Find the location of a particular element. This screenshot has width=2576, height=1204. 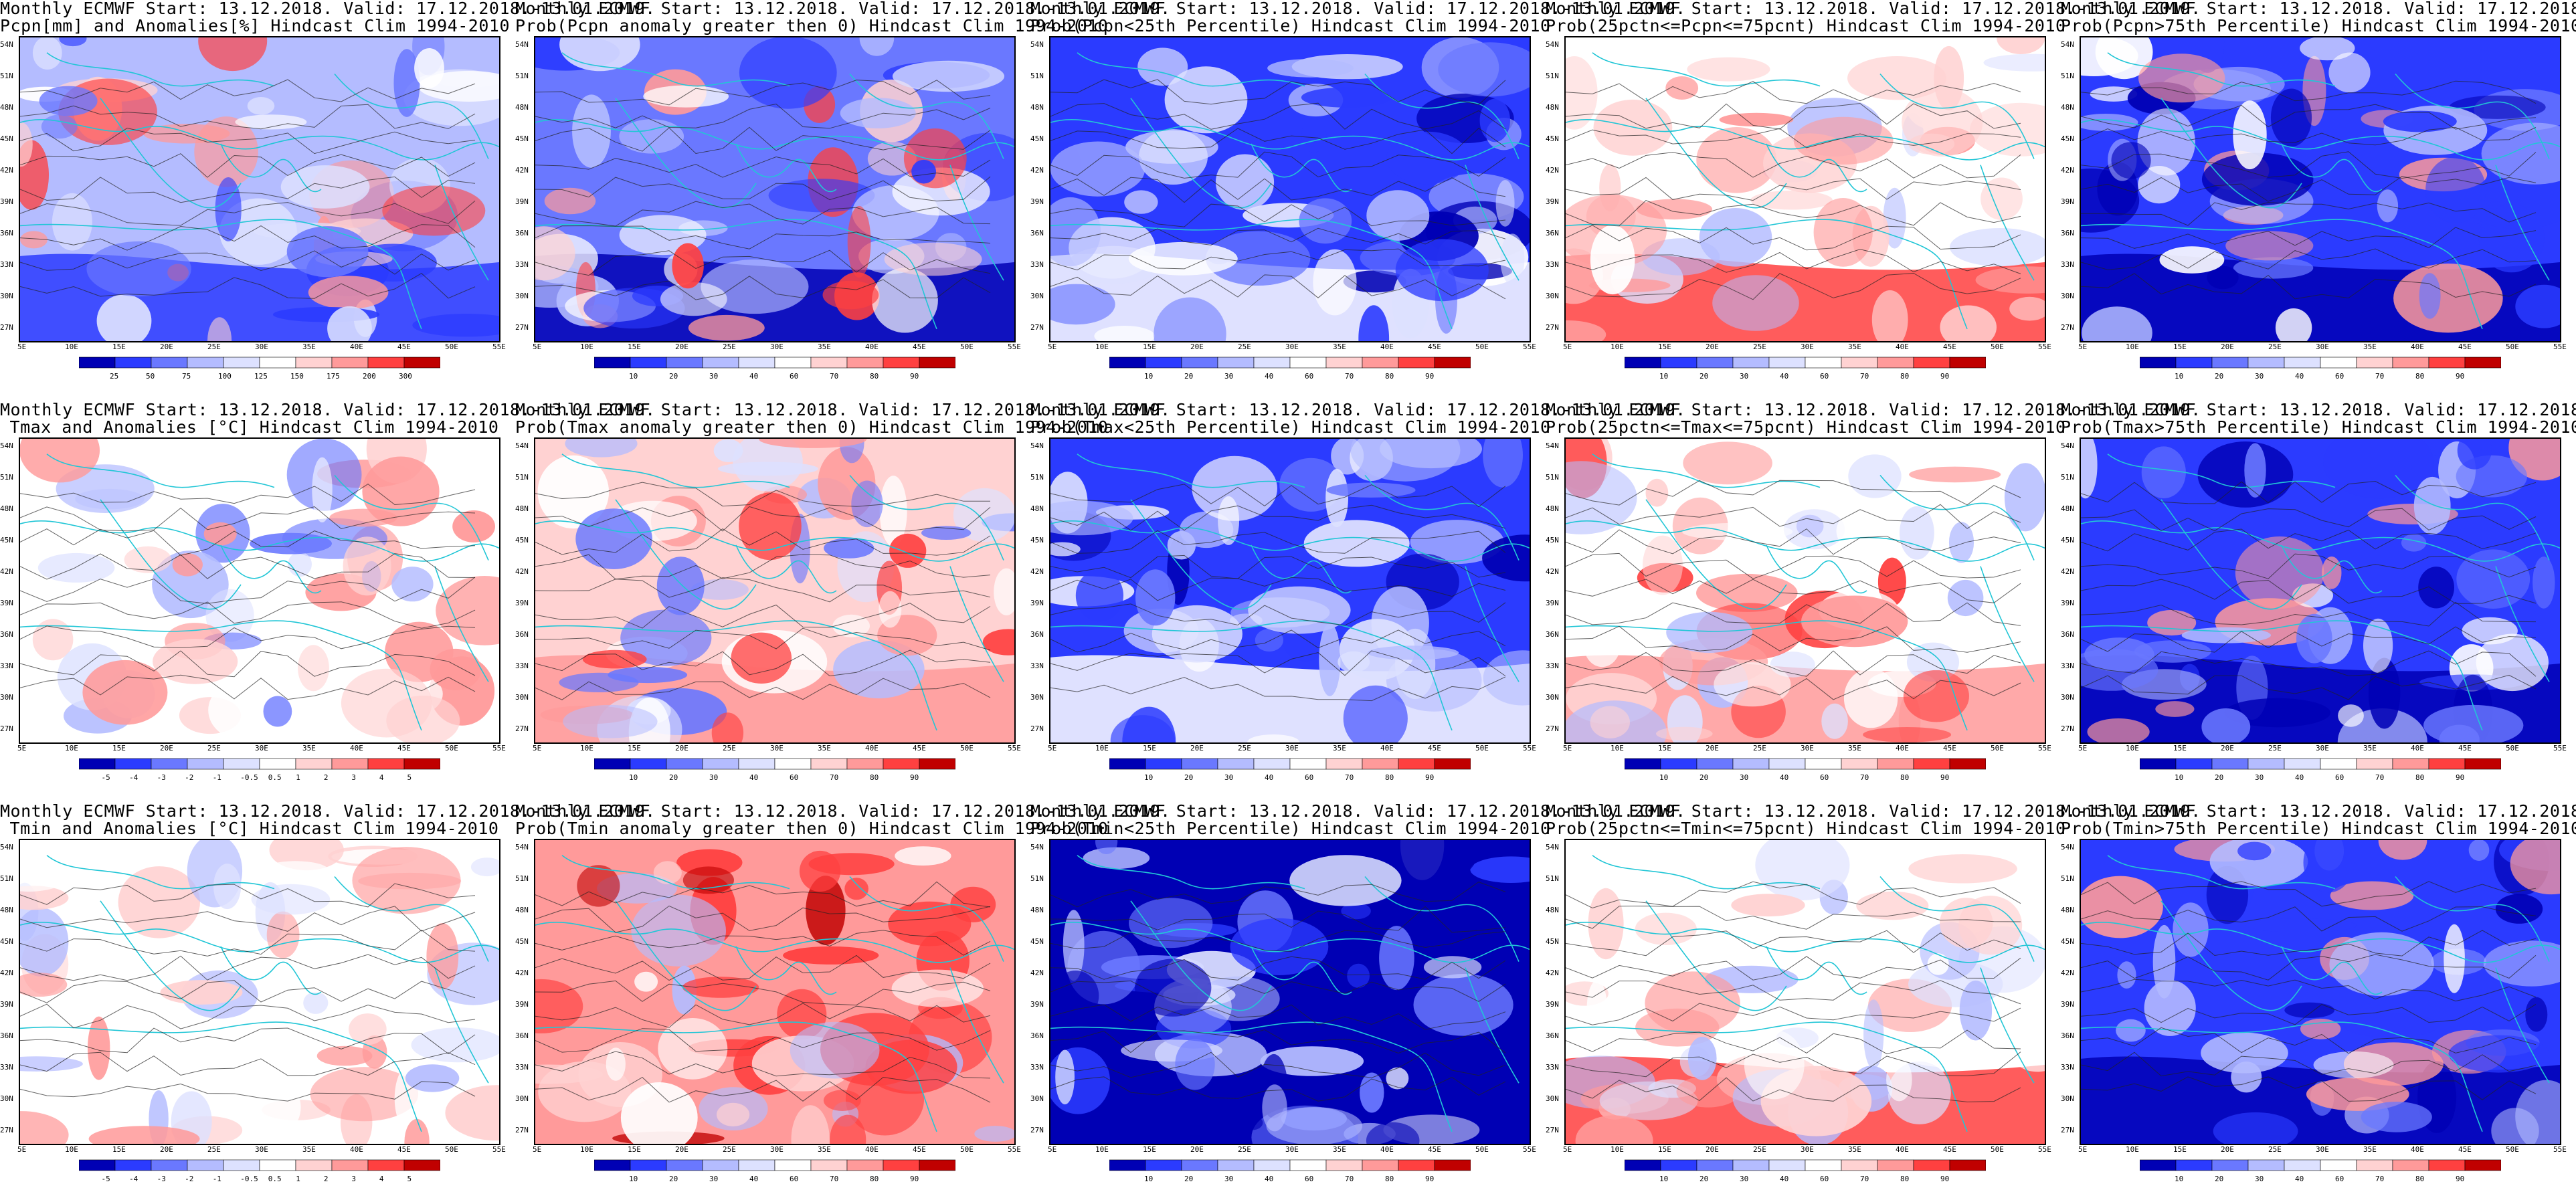

colorbar-tick-label: -1 is located at coordinates (217, 1179).